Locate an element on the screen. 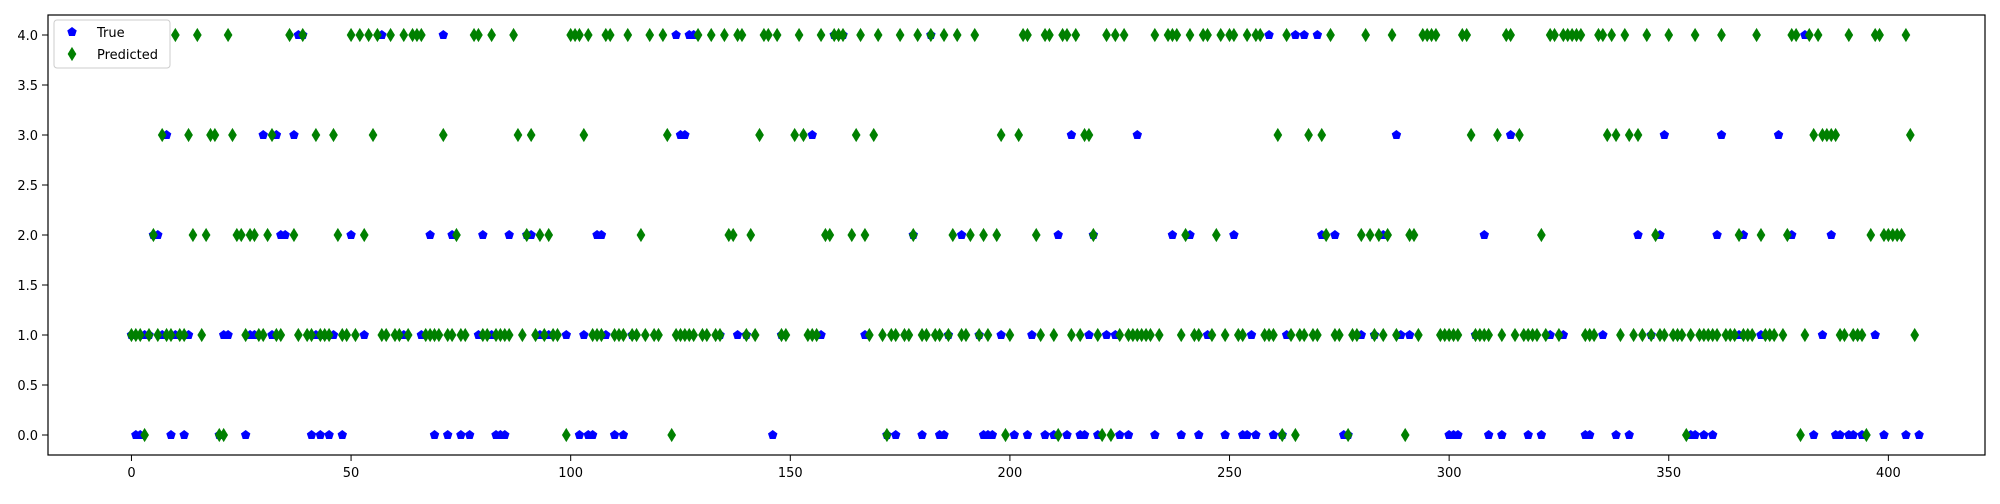  y-tick-label: 3.5 is located at coordinates (27, 86).